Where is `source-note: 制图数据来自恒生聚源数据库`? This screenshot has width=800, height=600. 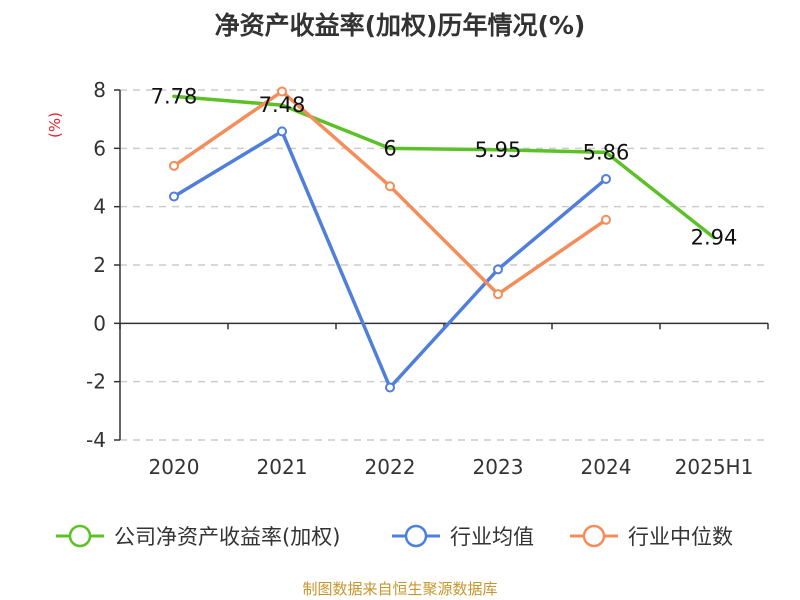
source-note: 制图数据来自恒生聚源数据库 is located at coordinates (399, 589).